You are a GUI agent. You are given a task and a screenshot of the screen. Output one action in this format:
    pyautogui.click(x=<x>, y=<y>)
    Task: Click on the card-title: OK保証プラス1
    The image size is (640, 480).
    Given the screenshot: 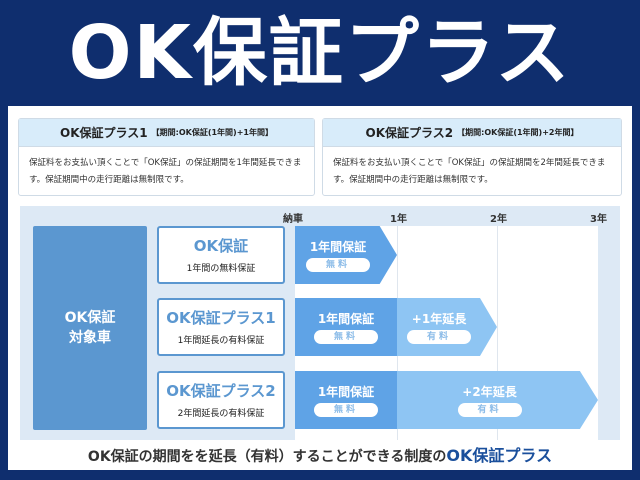 What is the action you would take?
    pyautogui.click(x=104, y=133)
    